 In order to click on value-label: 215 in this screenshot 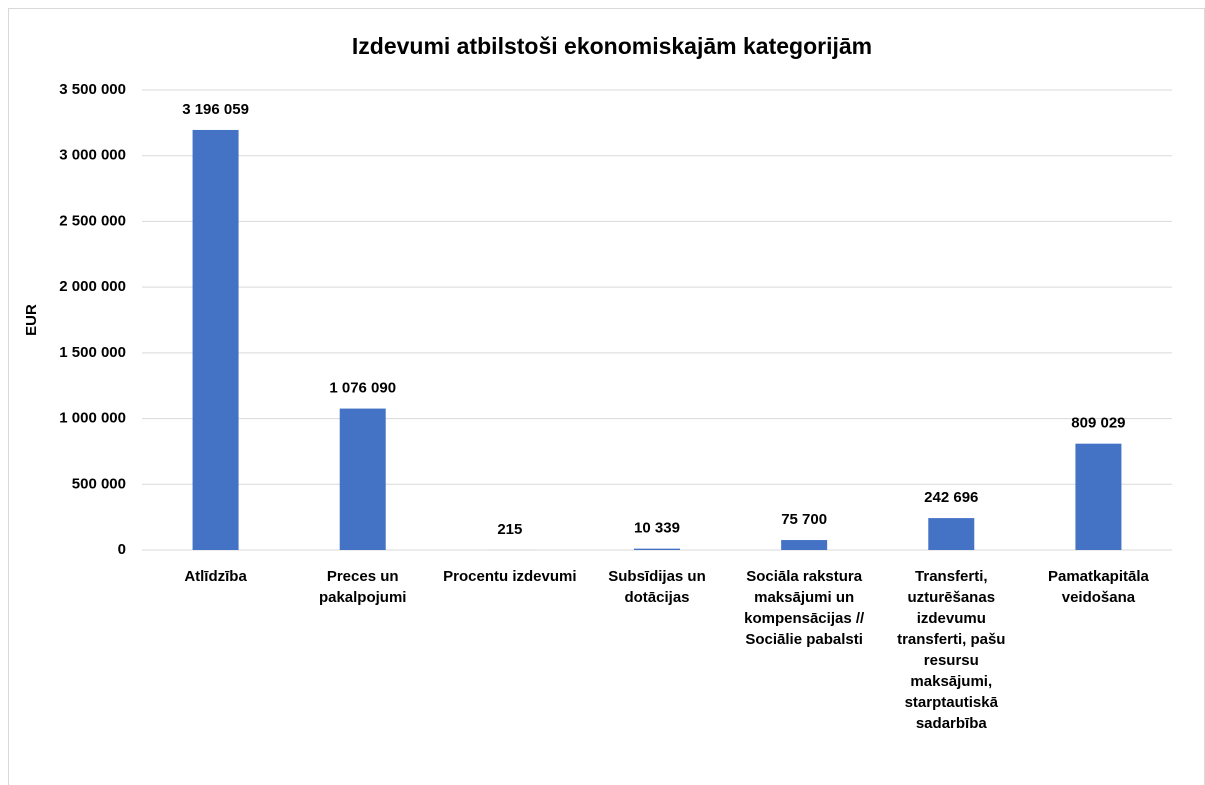, I will do `click(509, 529)`.